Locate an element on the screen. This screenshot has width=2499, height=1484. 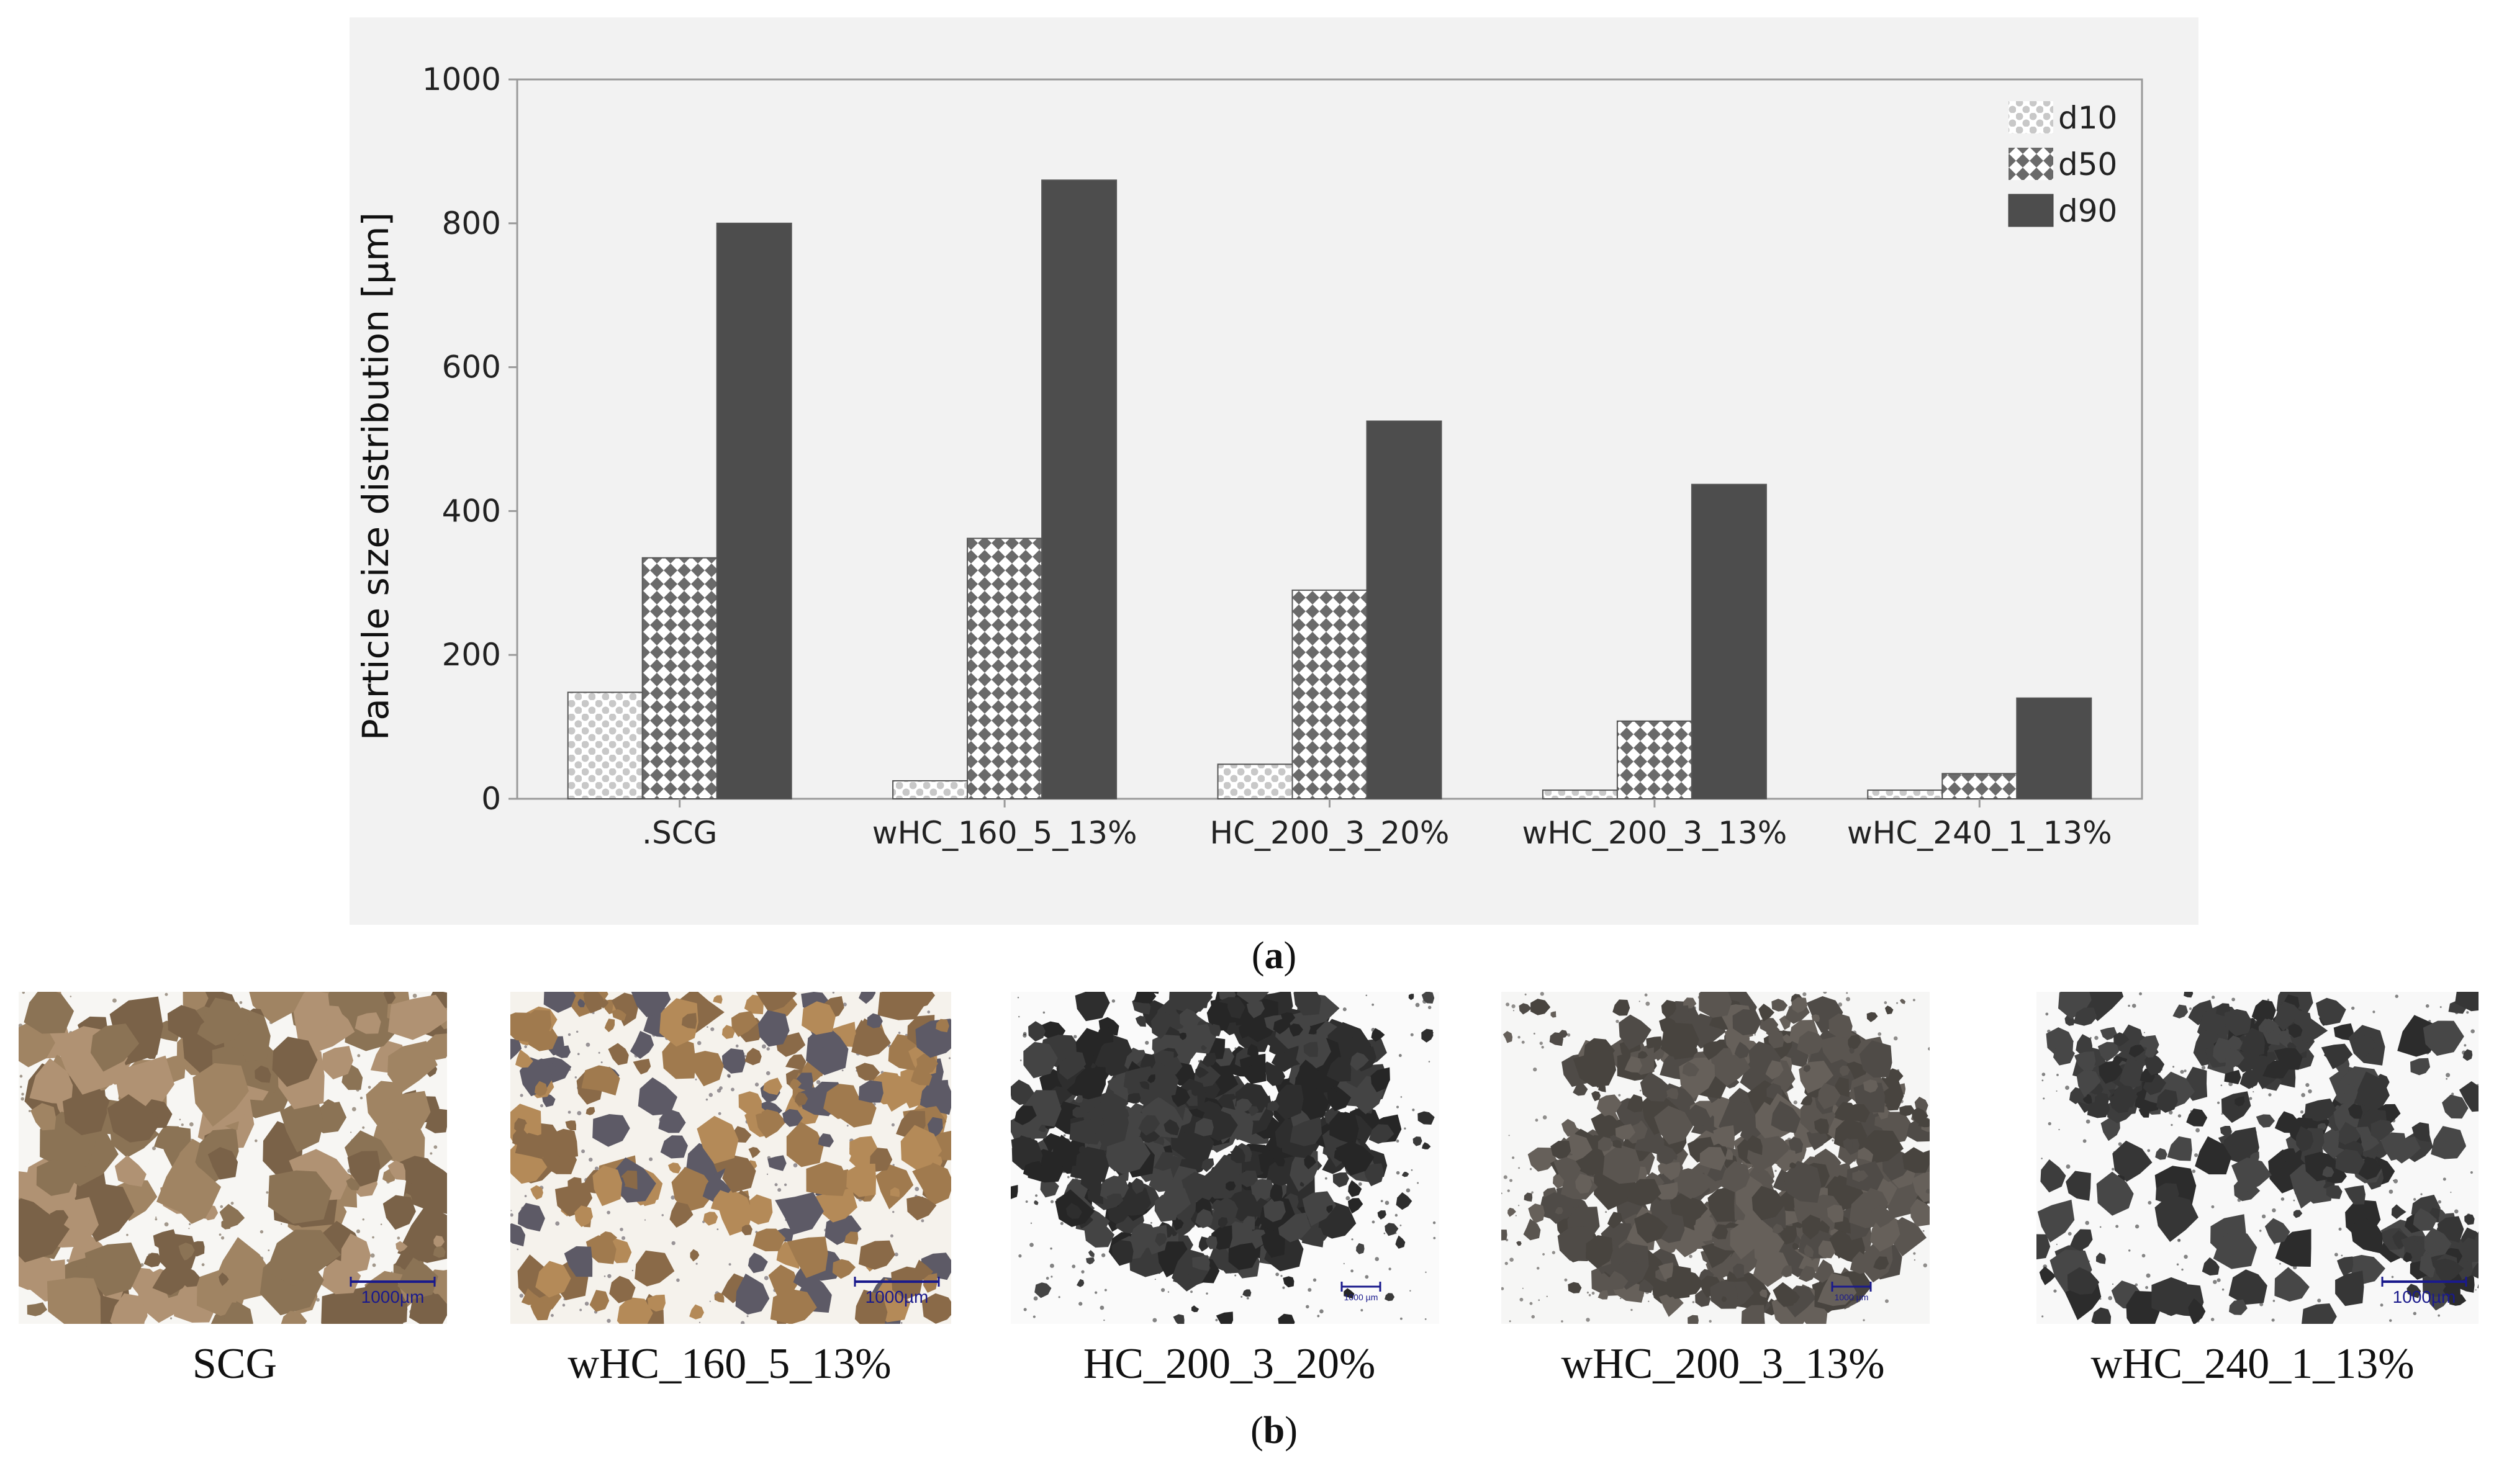
x-tick-label: wHC_200_3_13% is located at coordinates (1655, 833).